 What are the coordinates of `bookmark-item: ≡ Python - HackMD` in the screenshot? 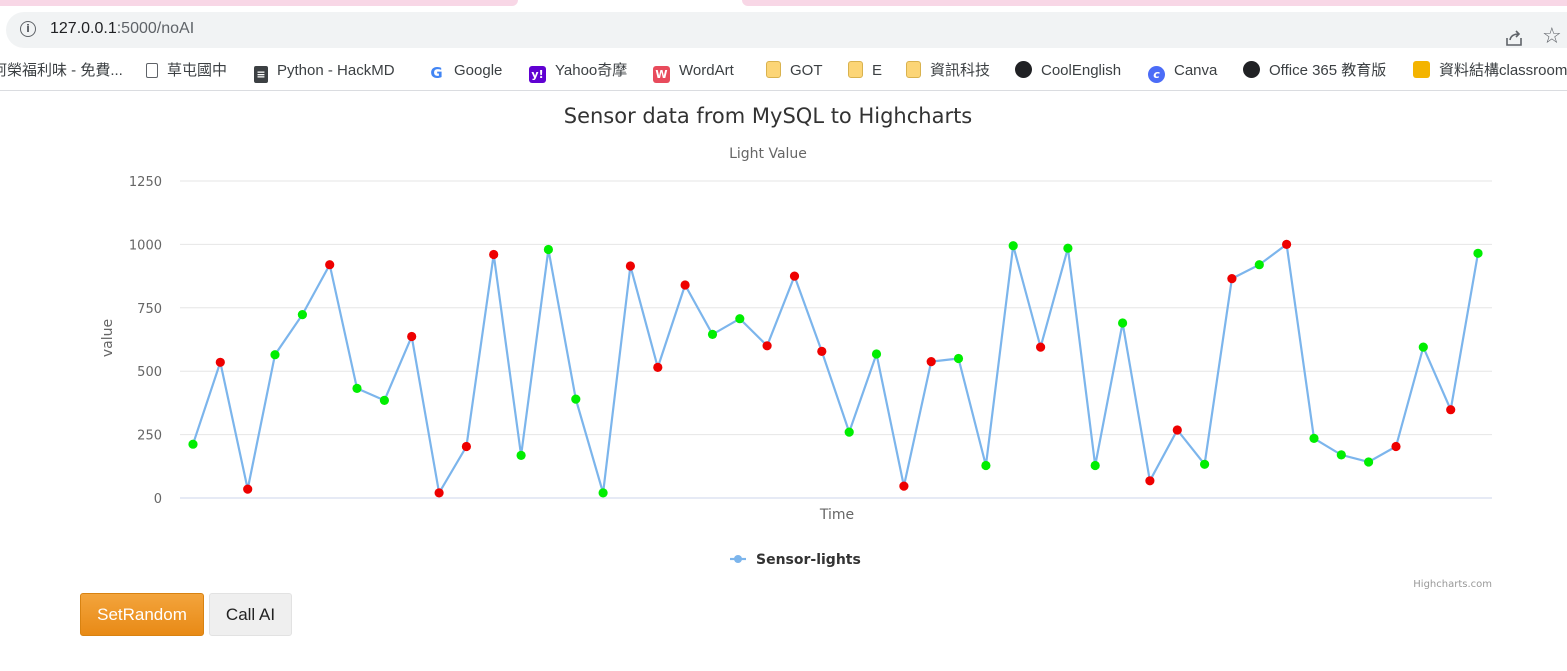 It's located at (324, 72).